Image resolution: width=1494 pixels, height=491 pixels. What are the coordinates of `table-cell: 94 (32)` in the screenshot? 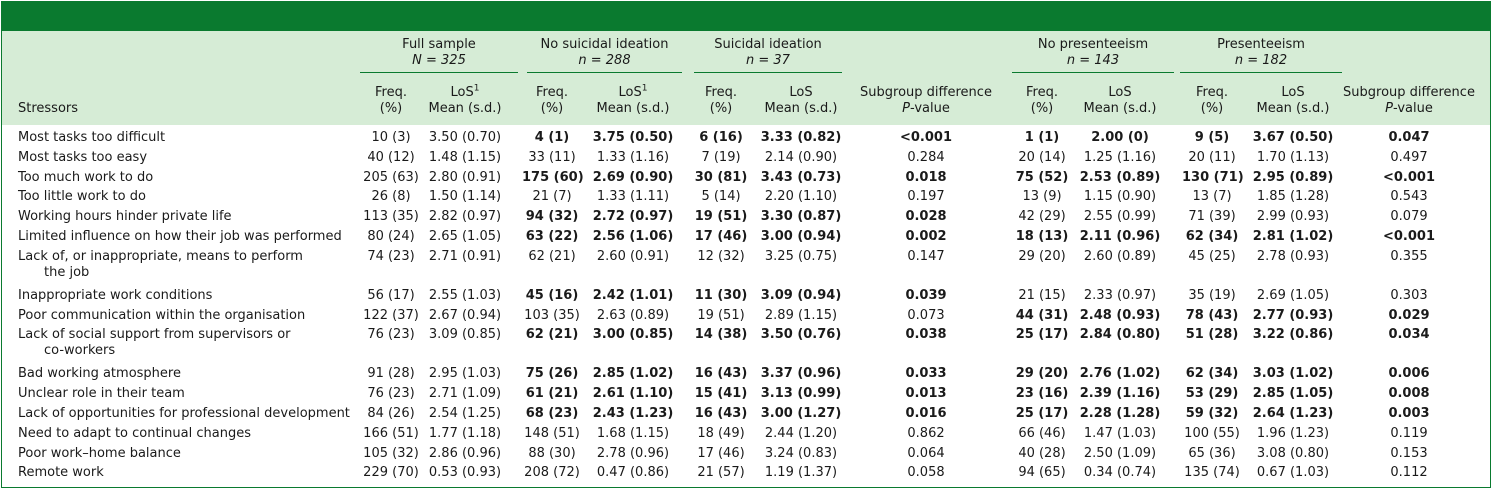 It's located at (552, 217).